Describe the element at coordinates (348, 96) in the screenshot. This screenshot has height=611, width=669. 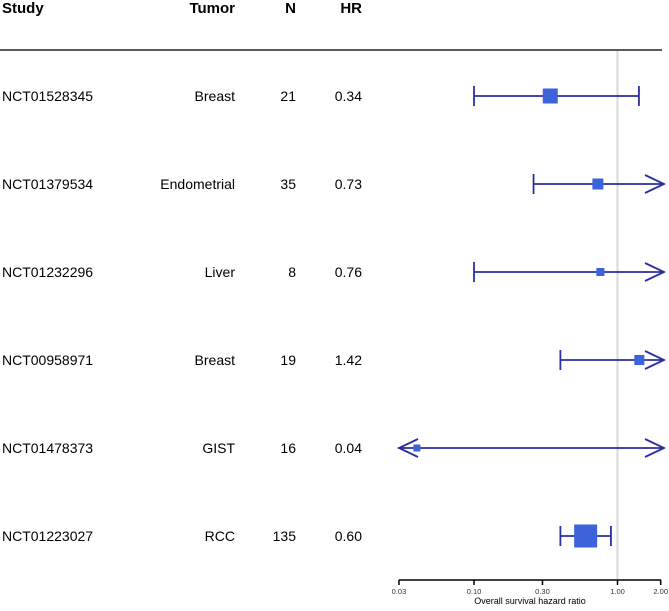
I see `hazard-ratio: 0.34` at that location.